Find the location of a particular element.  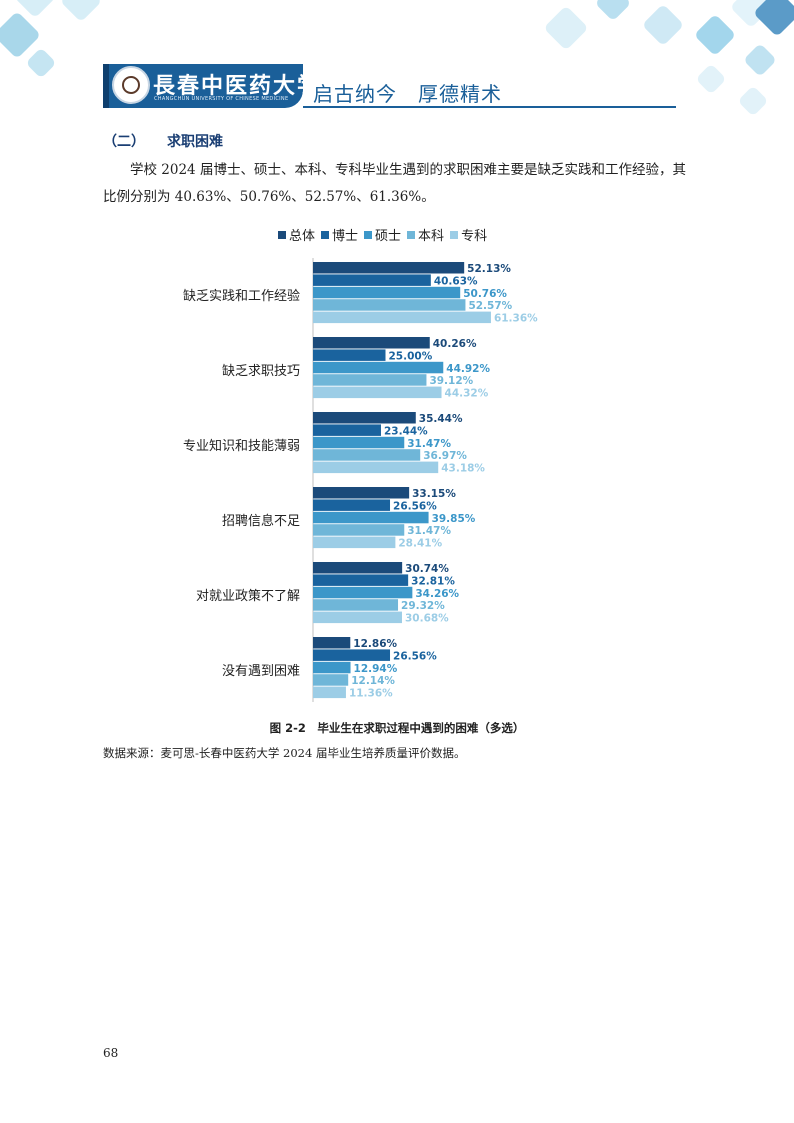

data-label: 52.13% is located at coordinates (489, 269).